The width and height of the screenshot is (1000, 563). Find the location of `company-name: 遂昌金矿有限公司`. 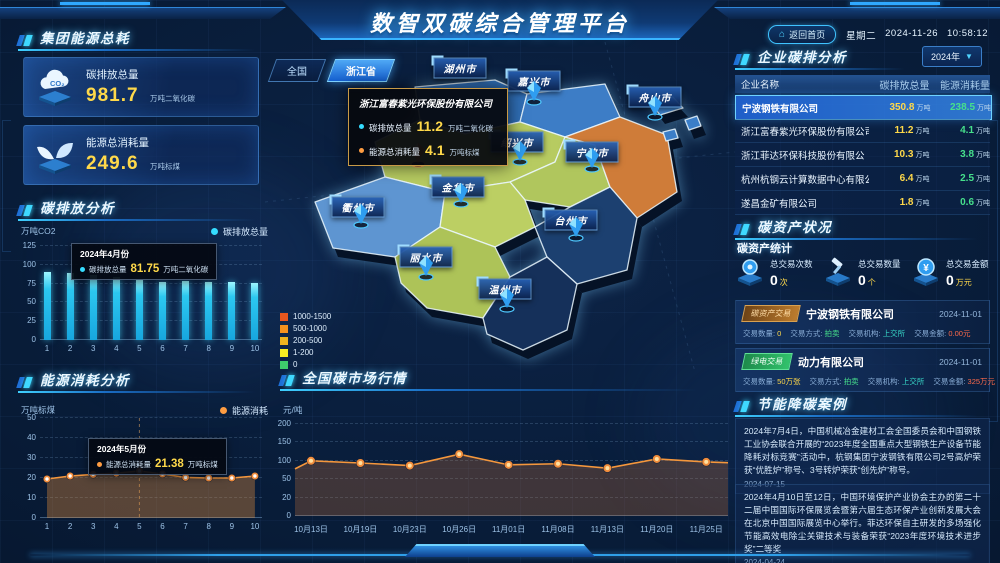

company-name: 遂昌金矿有限公司 is located at coordinates (779, 204).